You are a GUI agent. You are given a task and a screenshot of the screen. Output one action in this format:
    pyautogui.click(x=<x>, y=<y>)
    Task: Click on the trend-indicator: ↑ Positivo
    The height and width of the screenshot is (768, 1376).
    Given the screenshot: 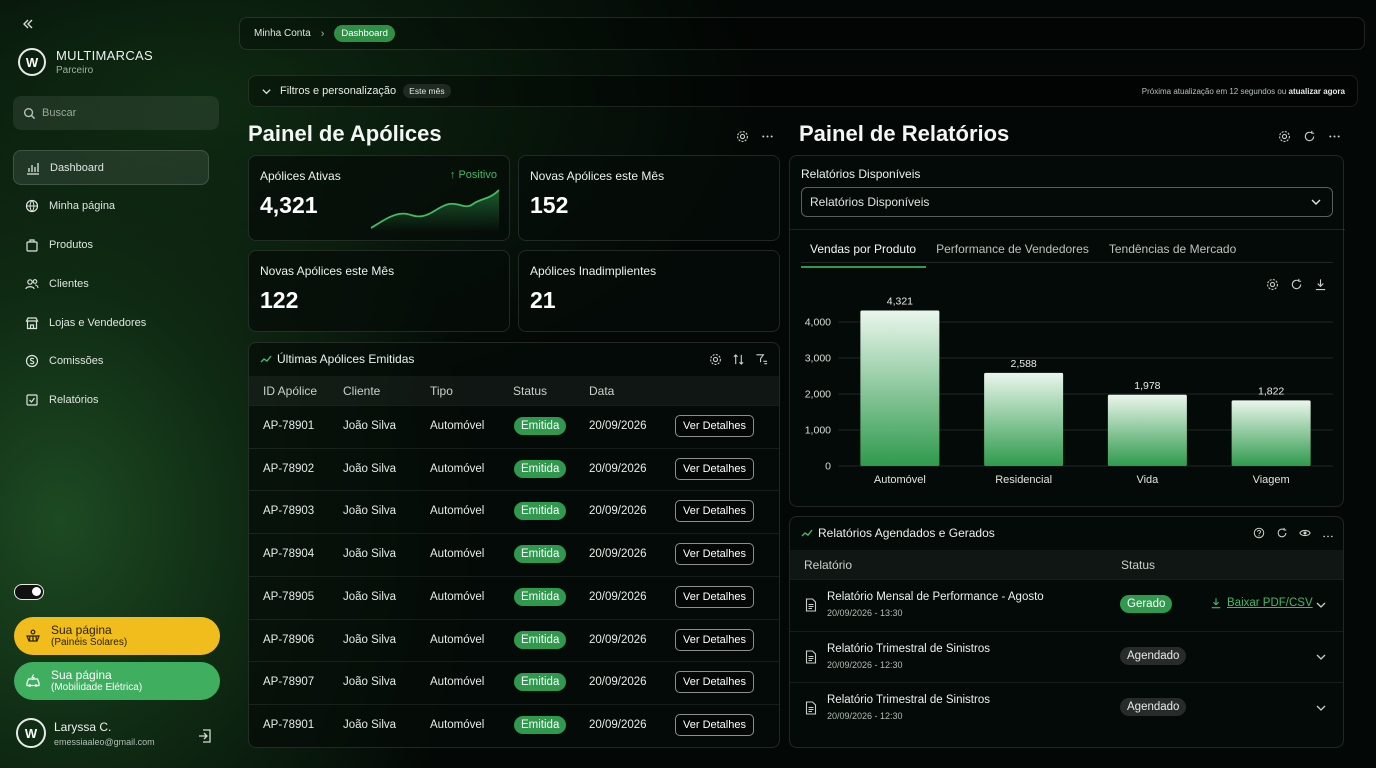 What is the action you would take?
    pyautogui.click(x=473, y=175)
    